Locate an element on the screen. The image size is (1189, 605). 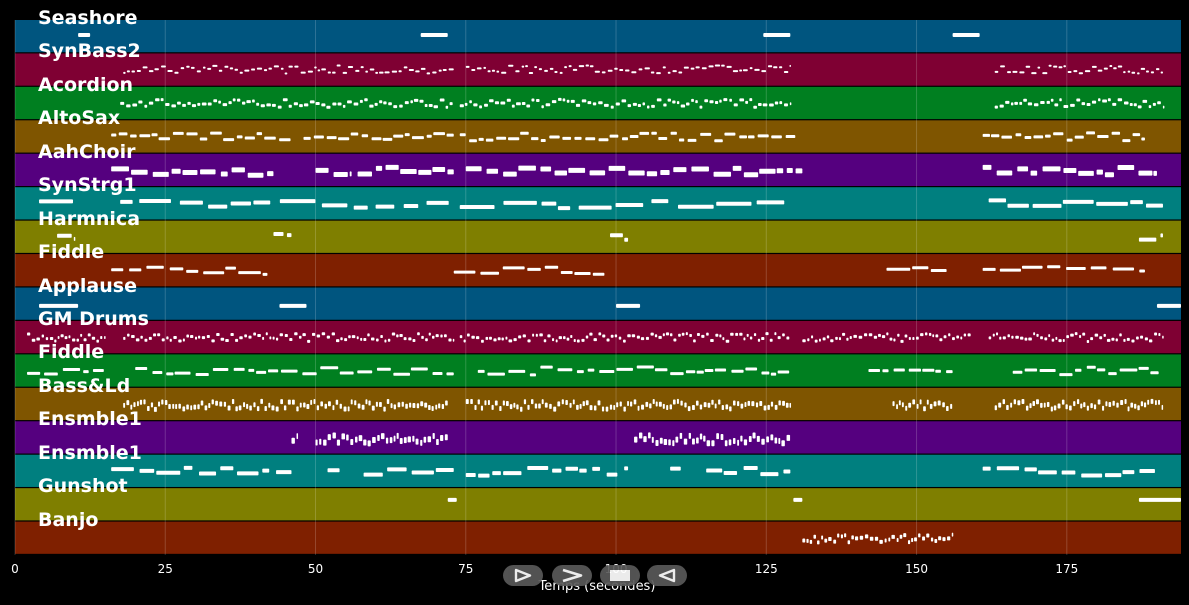
stop-button is located at coordinates (620, 575).